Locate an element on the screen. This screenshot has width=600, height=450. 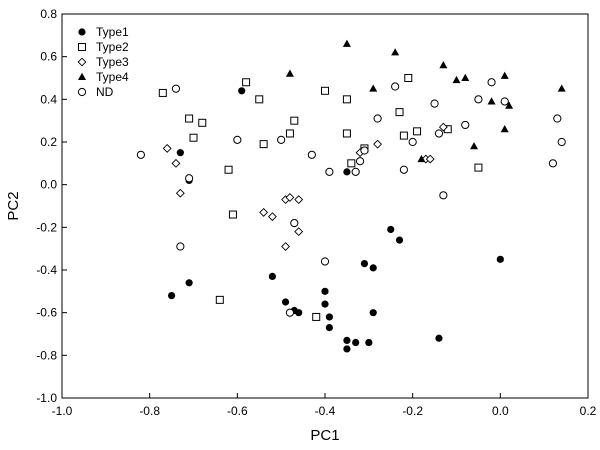
y-tick-label: 0.4 is located at coordinates (48, 99).